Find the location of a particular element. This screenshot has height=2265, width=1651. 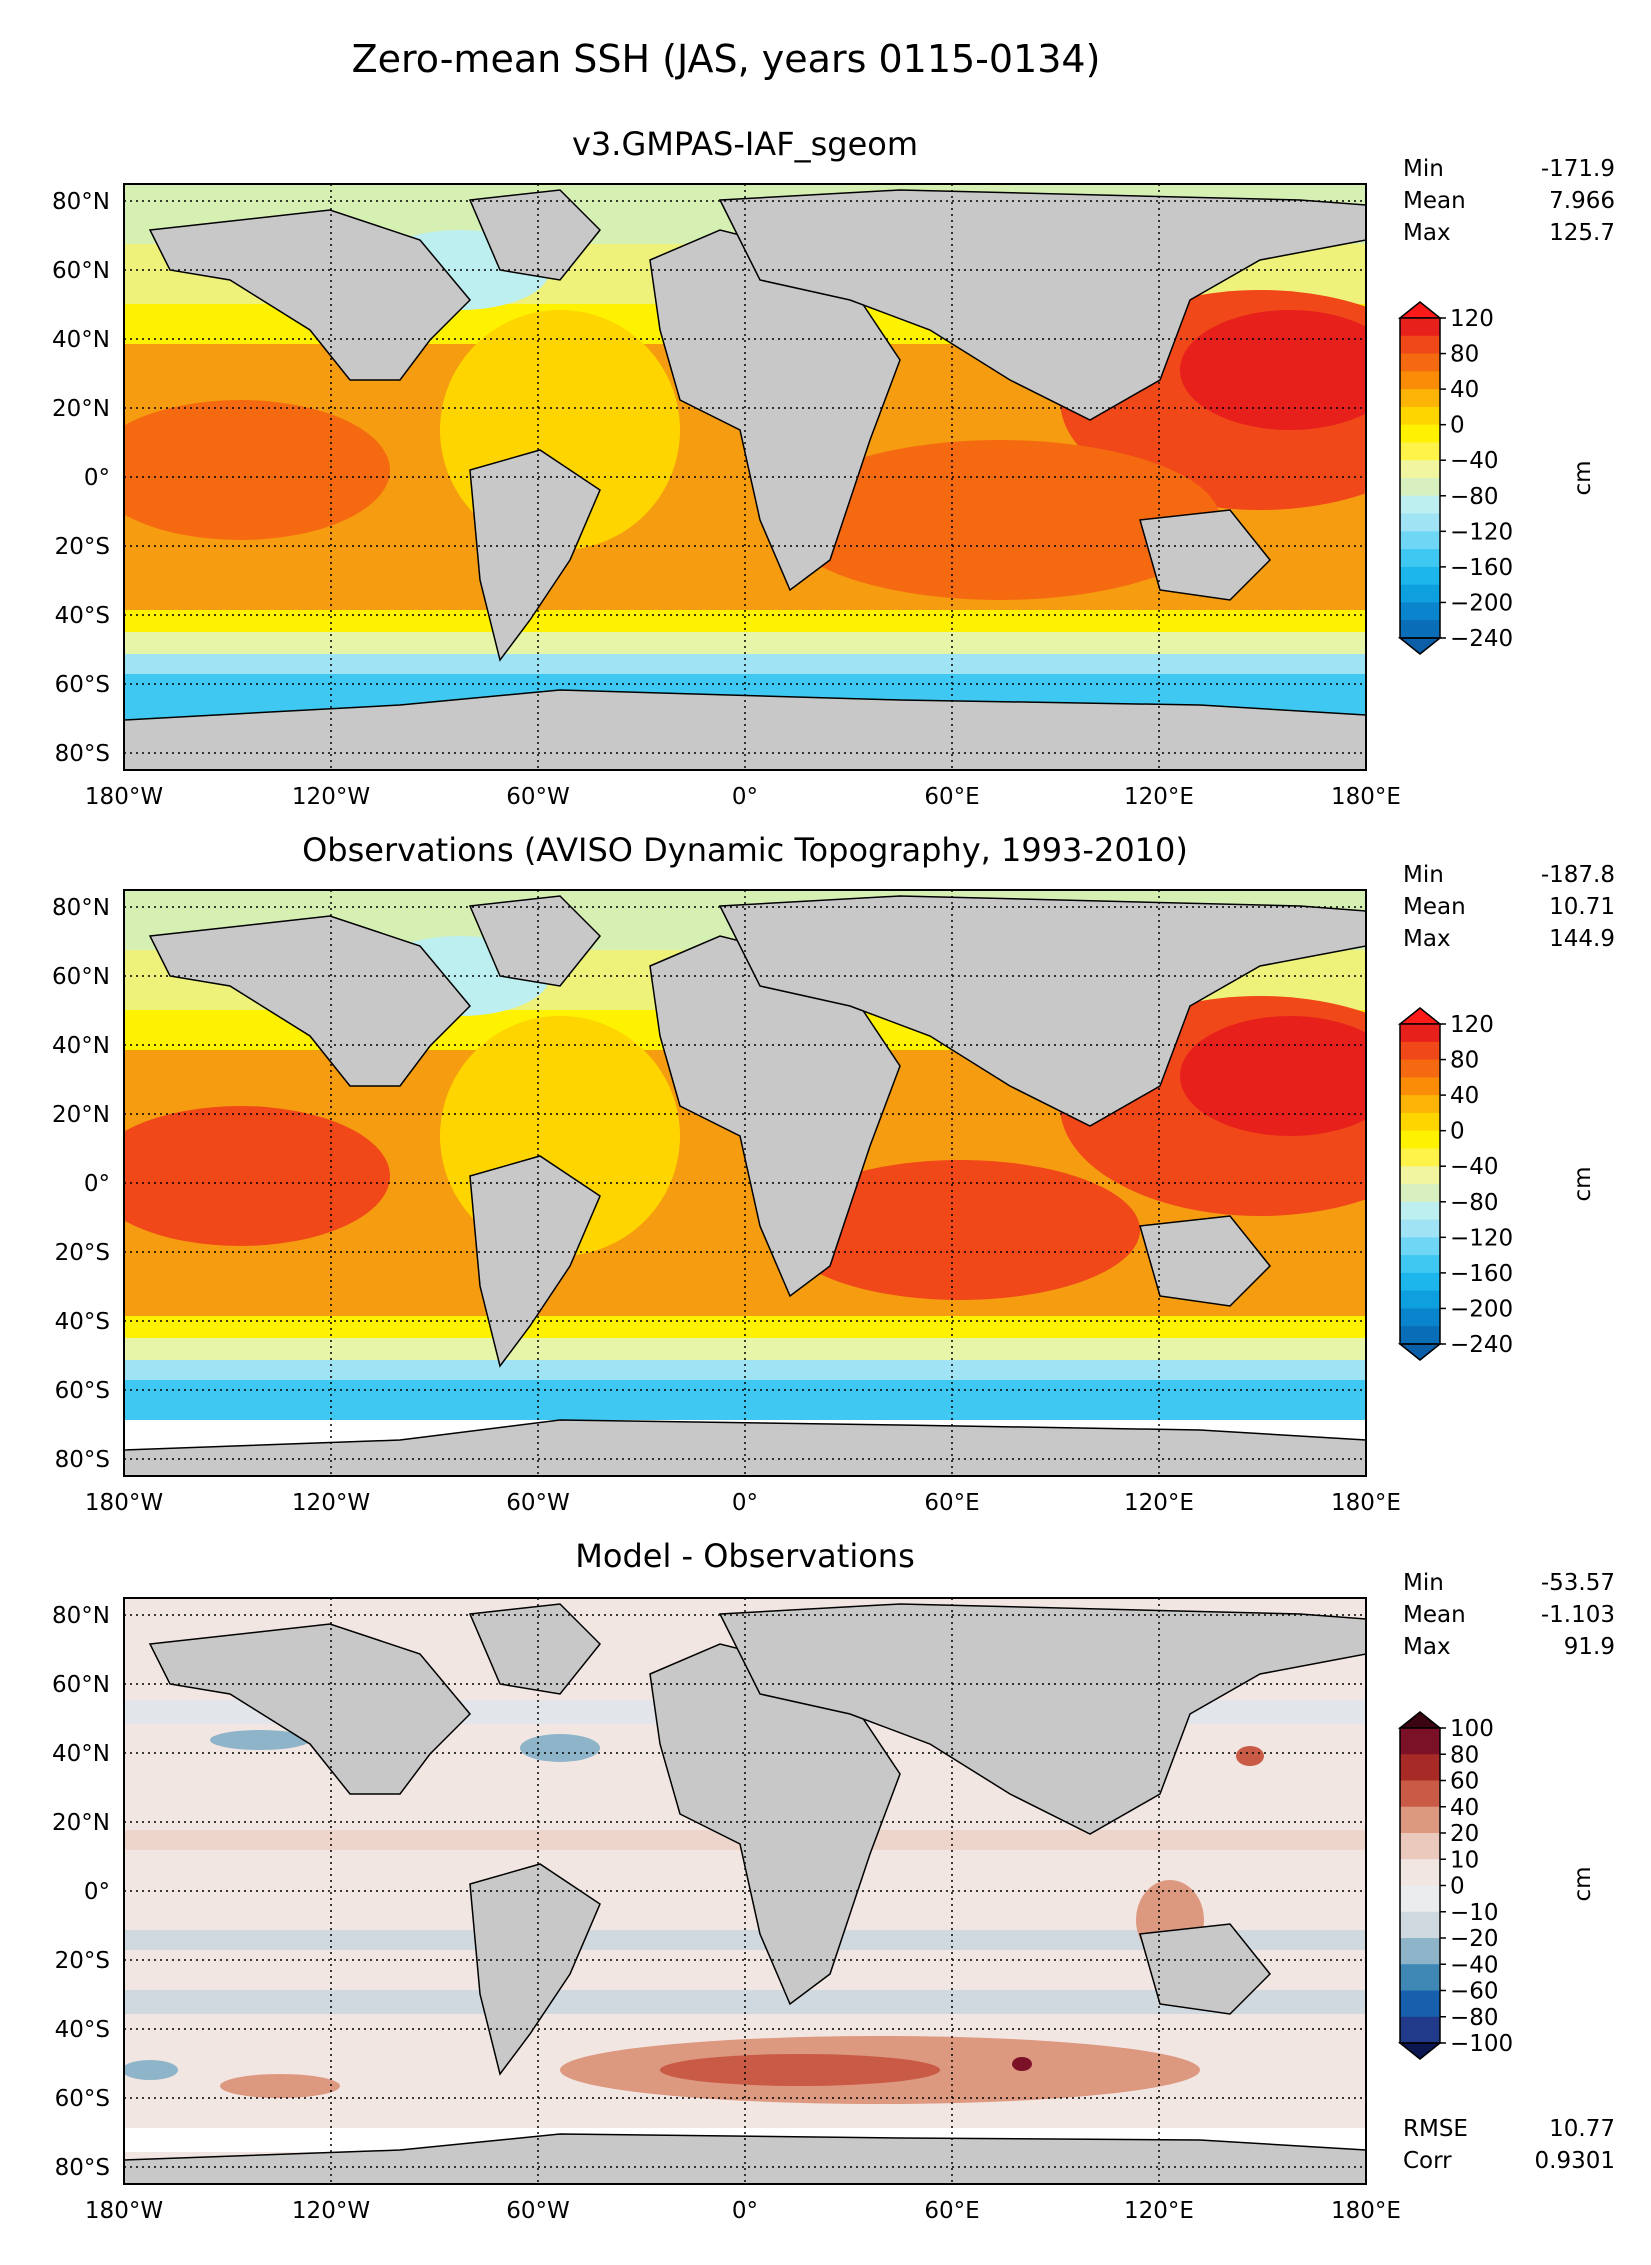

y-tick-label: 60°S is located at coordinates (82, 685).